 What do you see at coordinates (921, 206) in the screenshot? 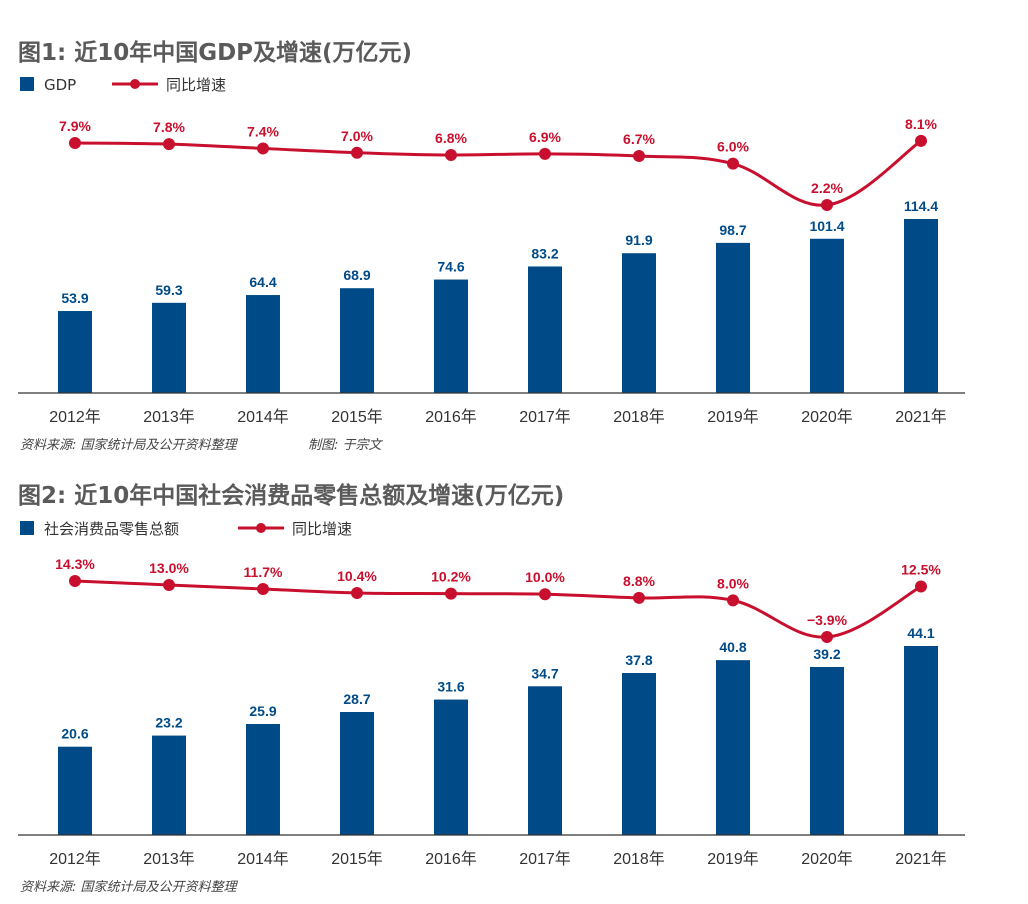
I see `bar-value-label: 114.4` at bounding box center [921, 206].